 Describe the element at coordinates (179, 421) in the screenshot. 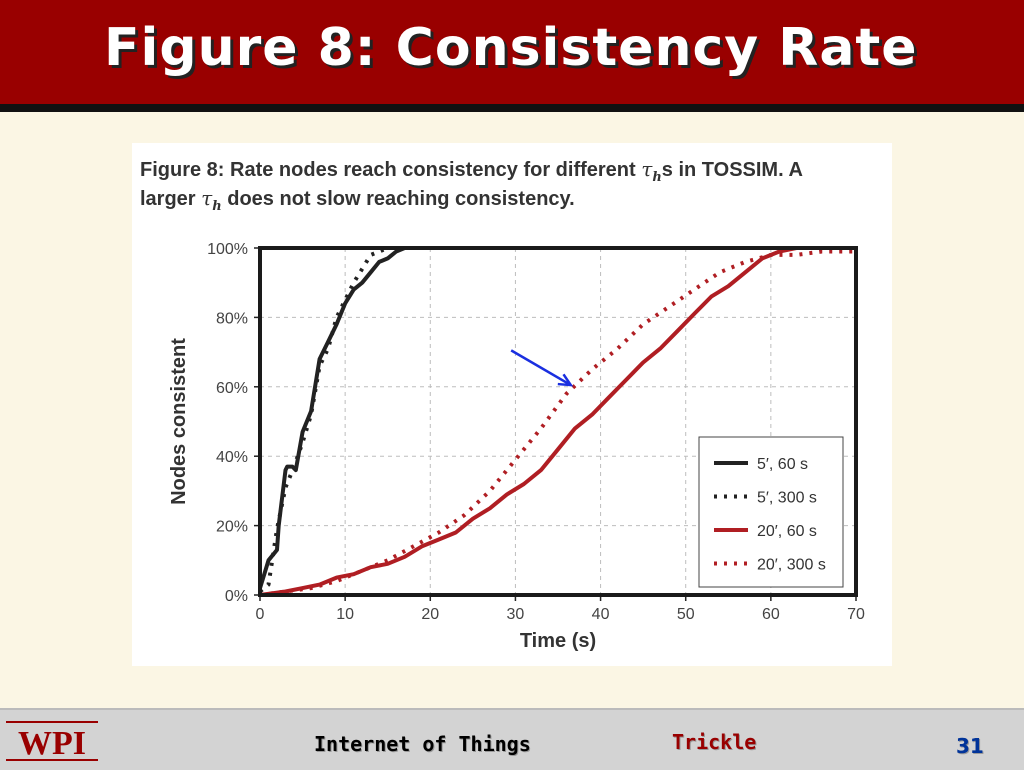

I see `y-axis-label: Nodes consistent` at that location.